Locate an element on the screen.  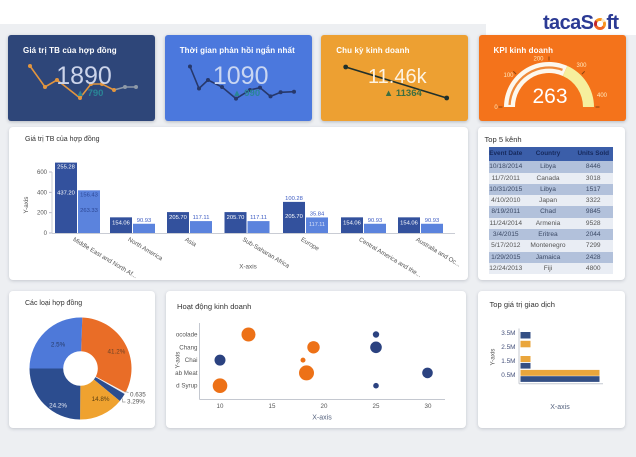
svg-text: 2.5M is located at coordinates (508, 347).